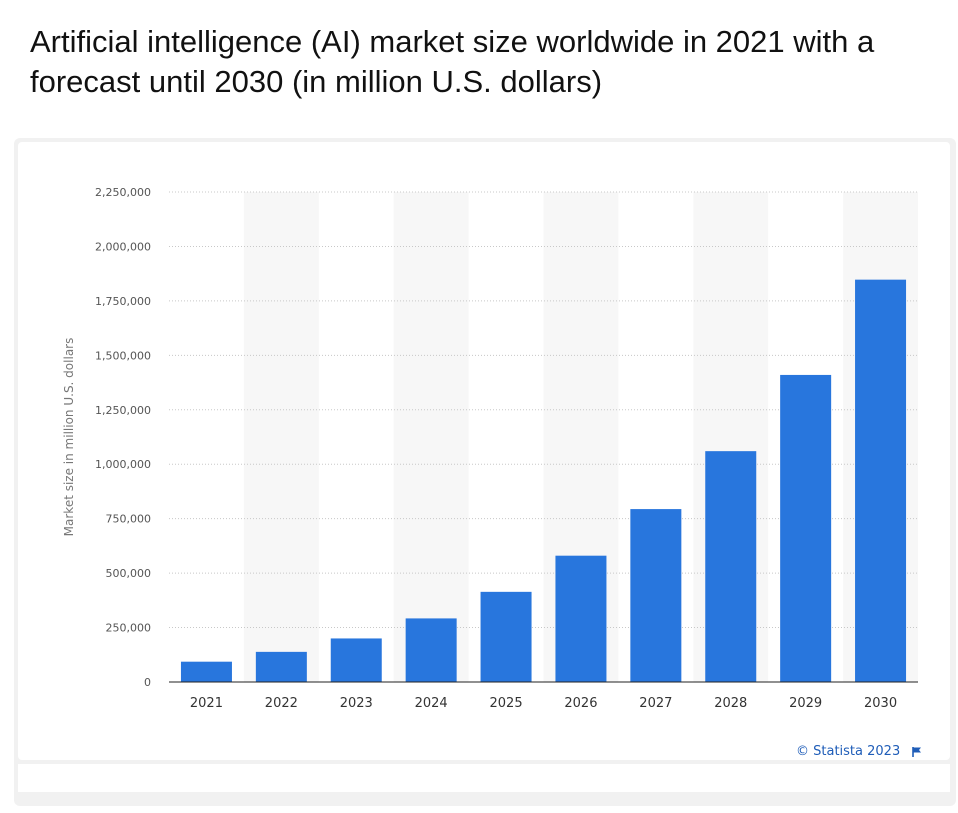 This screenshot has height=813, width=958. Describe the element at coordinates (129, 519) in the screenshot. I see `y-tick-label: 750,000` at that location.